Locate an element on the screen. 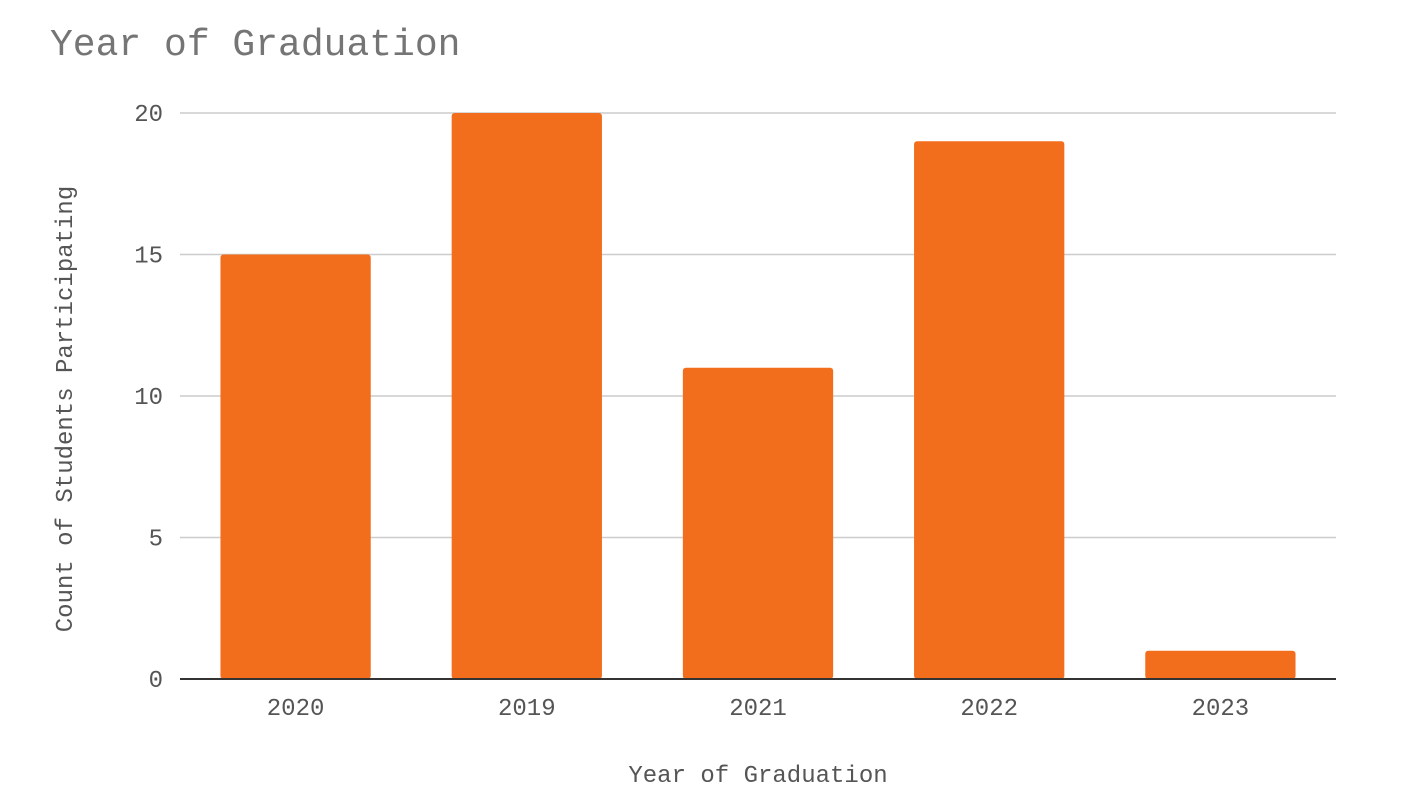  x-tick-label: 2021 is located at coordinates (758, 709).